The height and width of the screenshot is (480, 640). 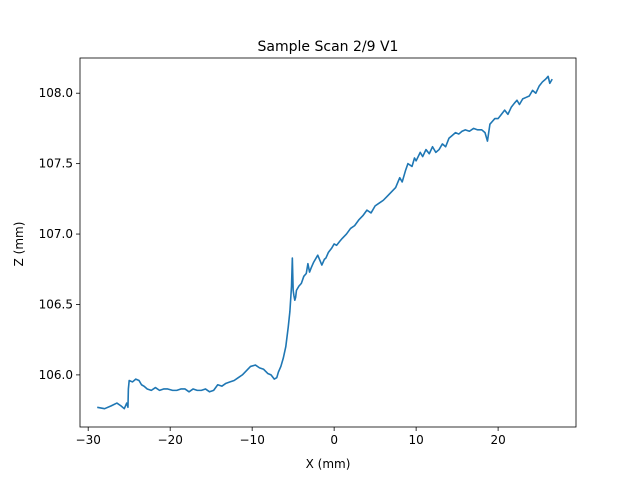 I want to click on chart-title: Sample Scan 2/9 V1, so click(x=328, y=47).